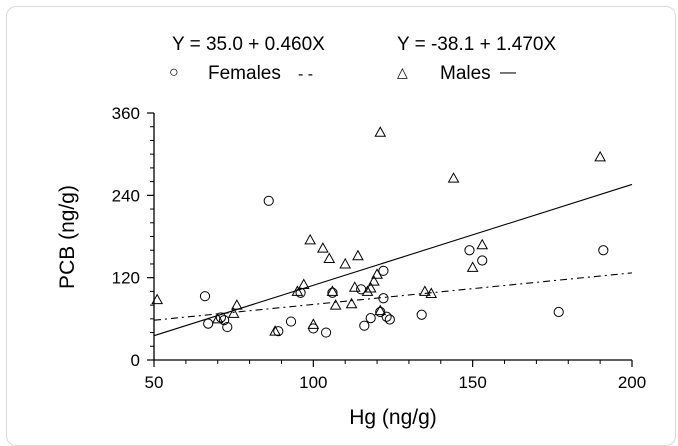 This screenshot has height=446, width=678. What do you see at coordinates (305, 74) in the screenshot?
I see `legend-linestyle-females: - -` at bounding box center [305, 74].